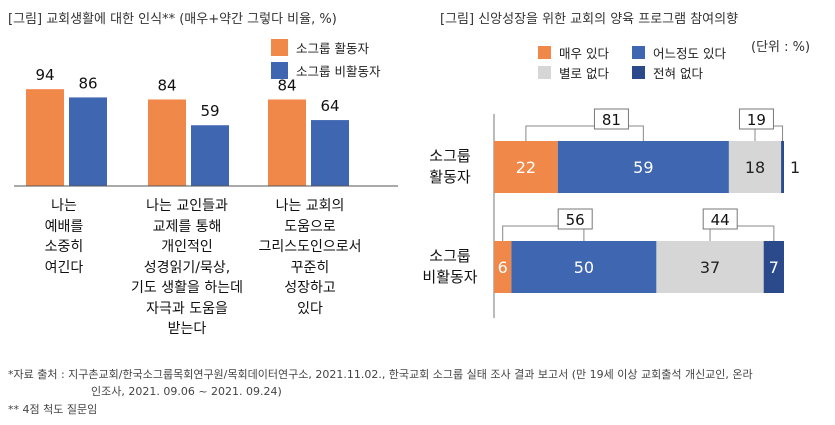 The image size is (835, 425). I want to click on total-label-negative: 44, so click(720, 220).